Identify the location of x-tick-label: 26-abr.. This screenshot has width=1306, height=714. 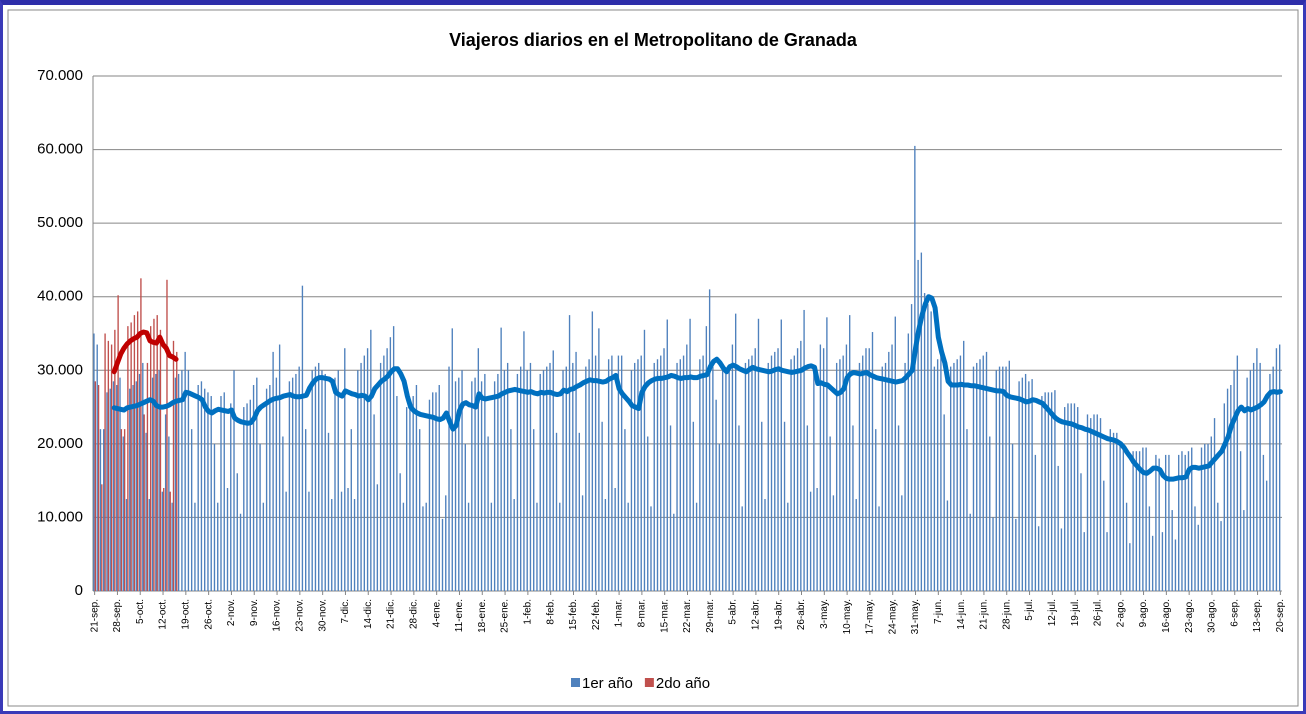
(801, 614).